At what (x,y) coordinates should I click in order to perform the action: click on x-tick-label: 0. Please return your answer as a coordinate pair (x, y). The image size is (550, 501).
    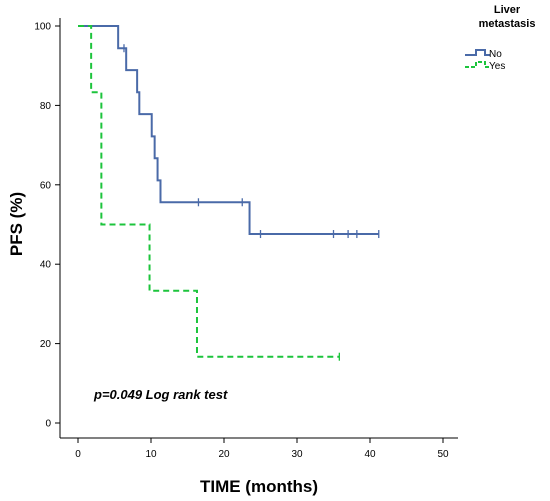
    Looking at the image, I should click on (78, 454).